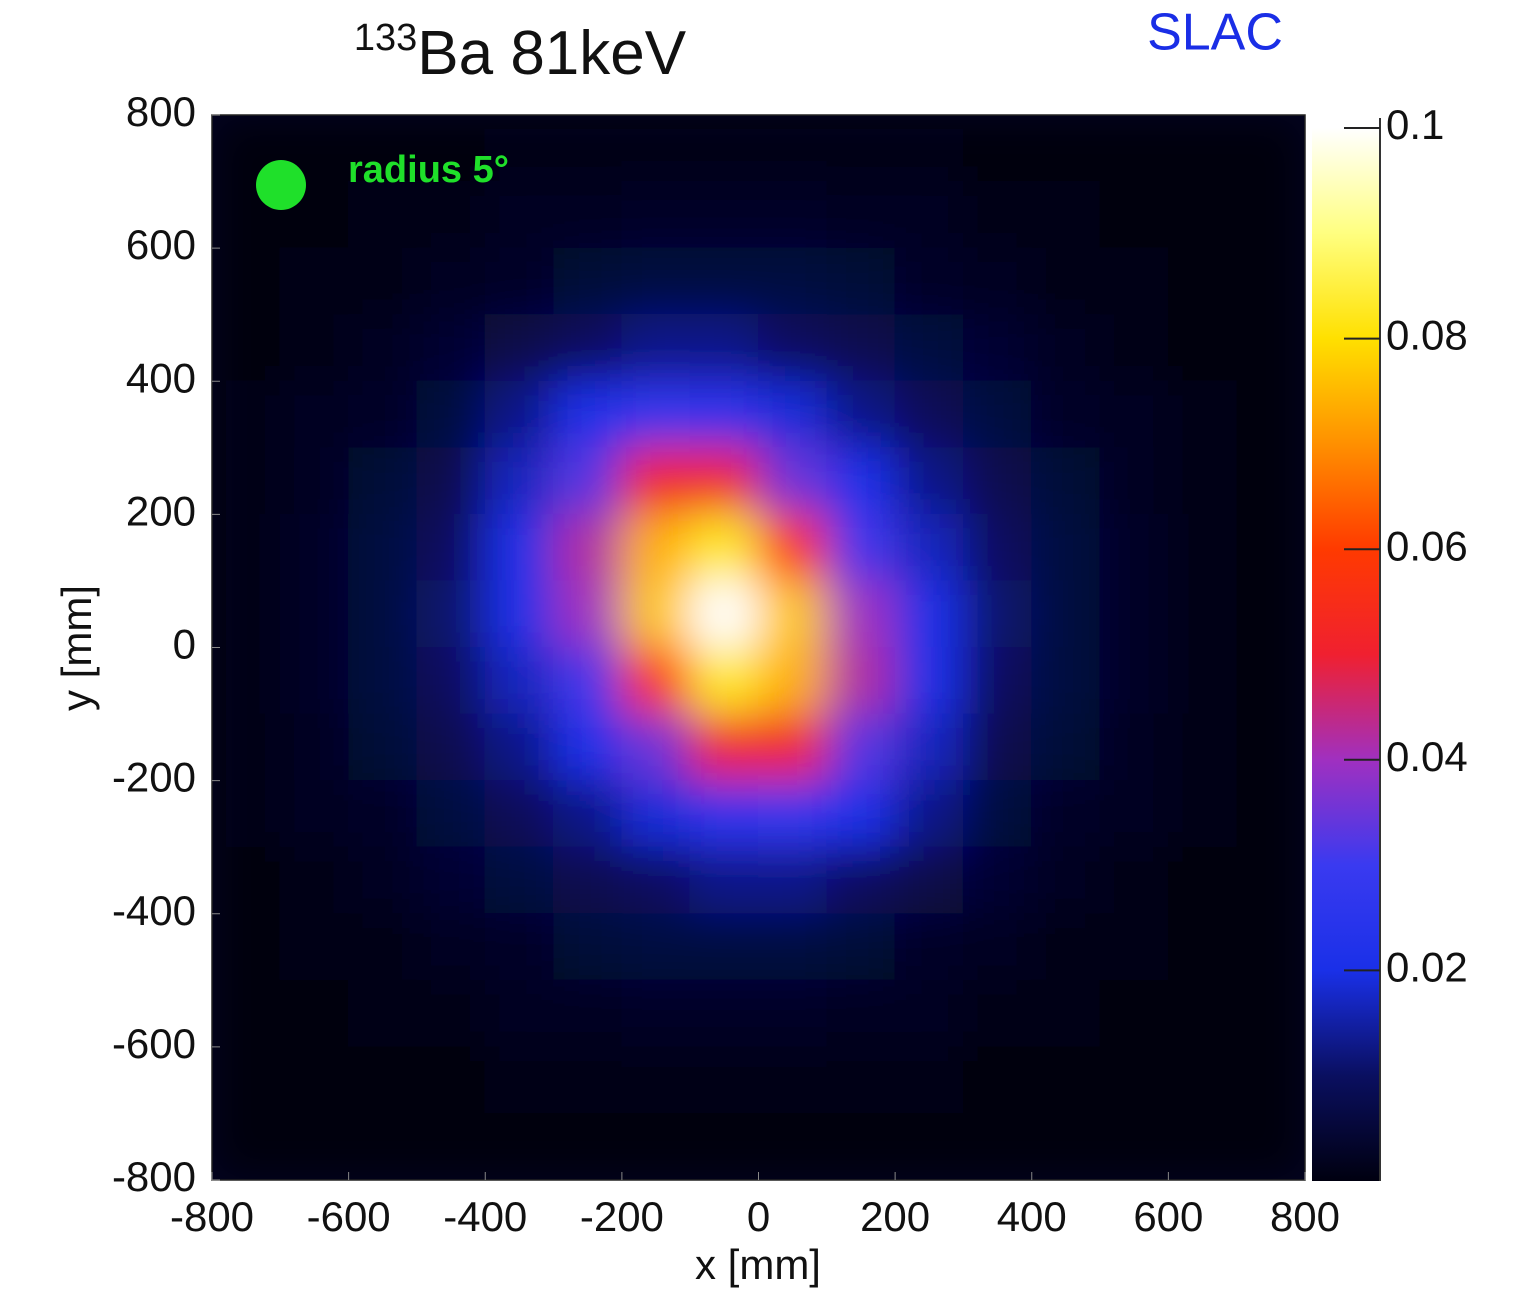  Describe the element at coordinates (1427, 966) in the screenshot. I see `colorbar-tick-label: 0.02` at that location.